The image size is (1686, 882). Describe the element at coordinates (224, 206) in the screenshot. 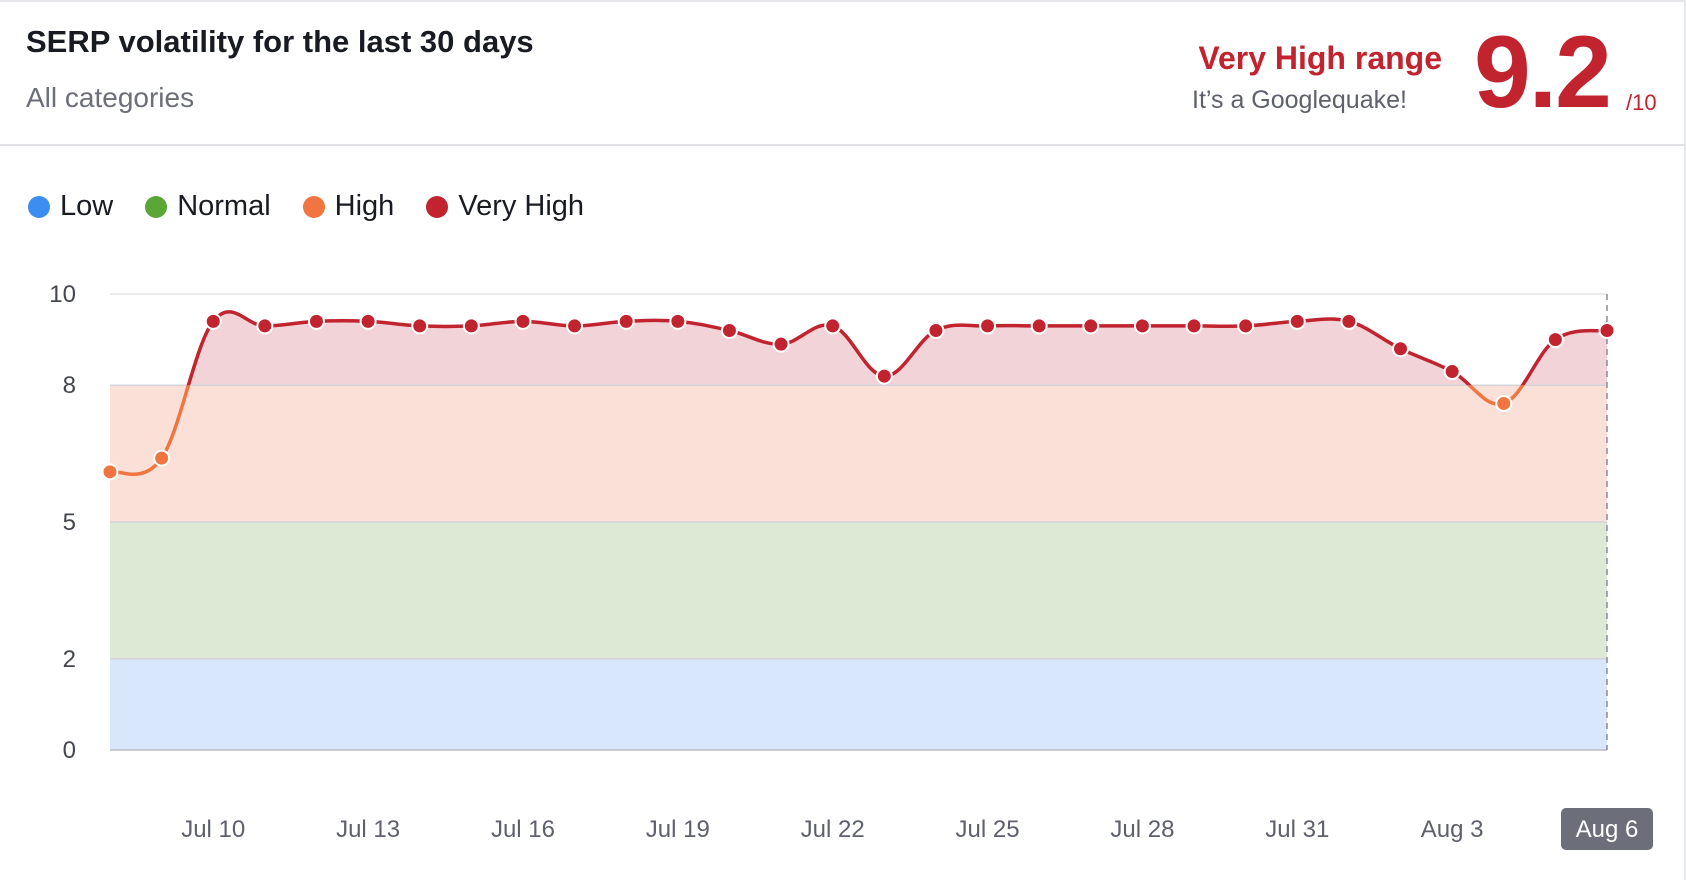

I see `legend-label: Normal` at that location.